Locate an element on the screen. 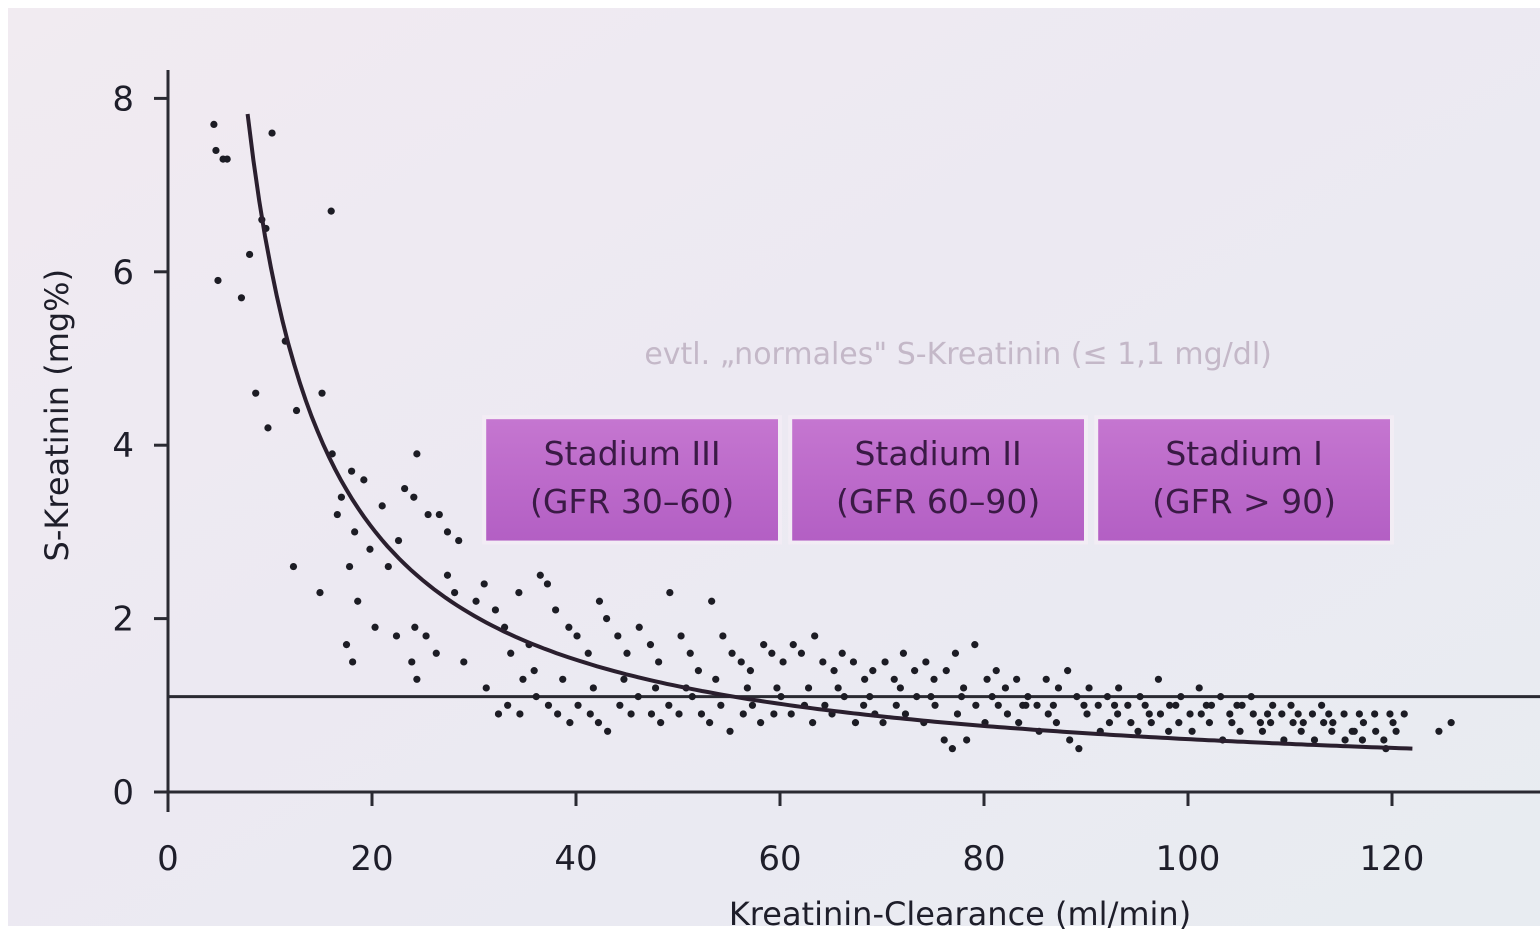 This screenshot has width=1540, height=931. y-tick-label: 8 is located at coordinates (123, 99).